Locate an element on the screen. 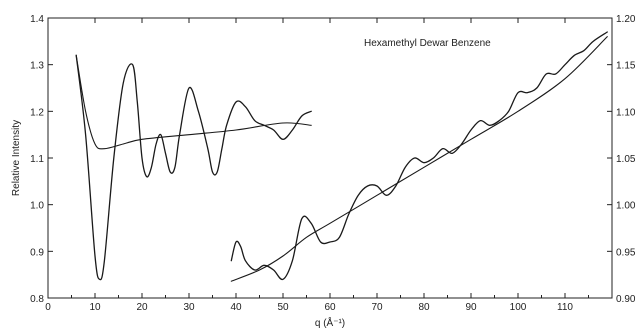 The width and height of the screenshot is (638, 333). left-y-tick-label: 1.0 is located at coordinates (37, 206).